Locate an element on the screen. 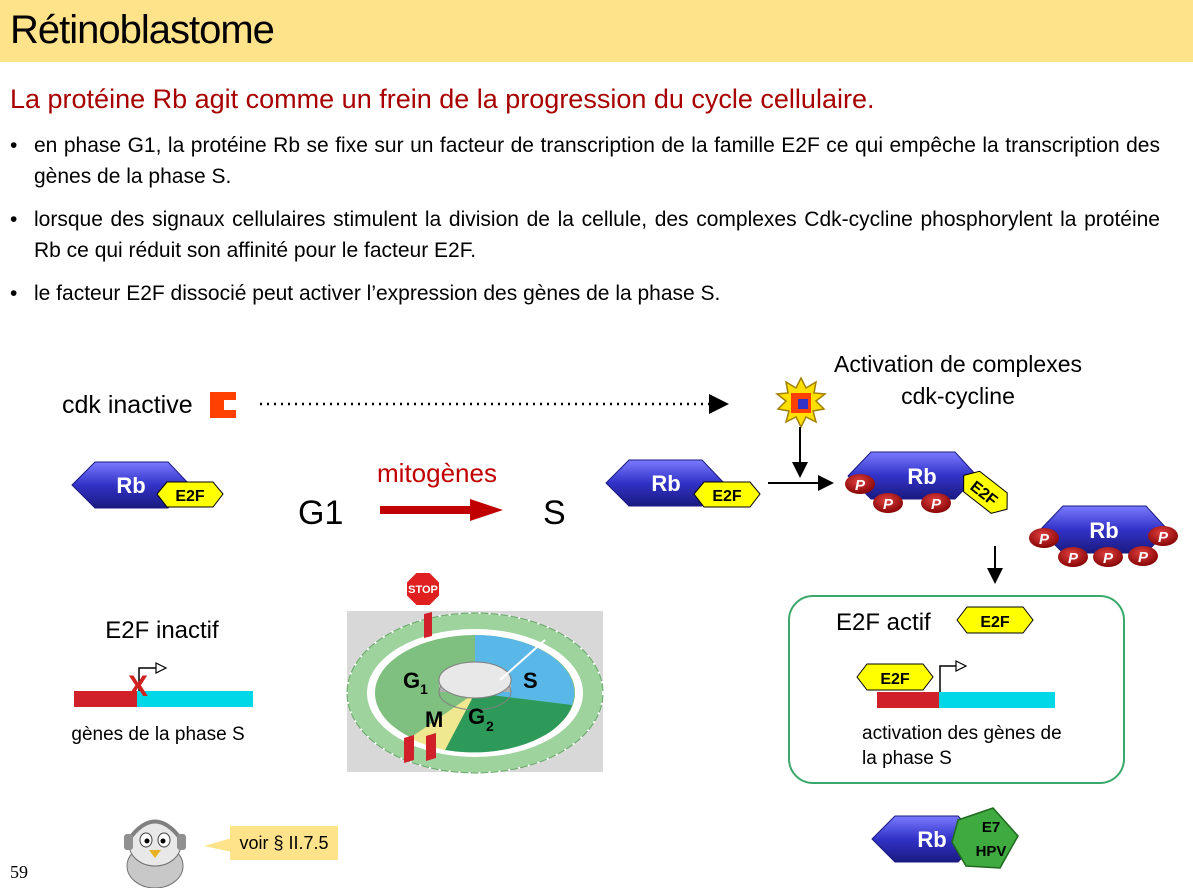 The height and width of the screenshot is (888, 1193). page-title: Rétinoblastome is located at coordinates (142, 30).